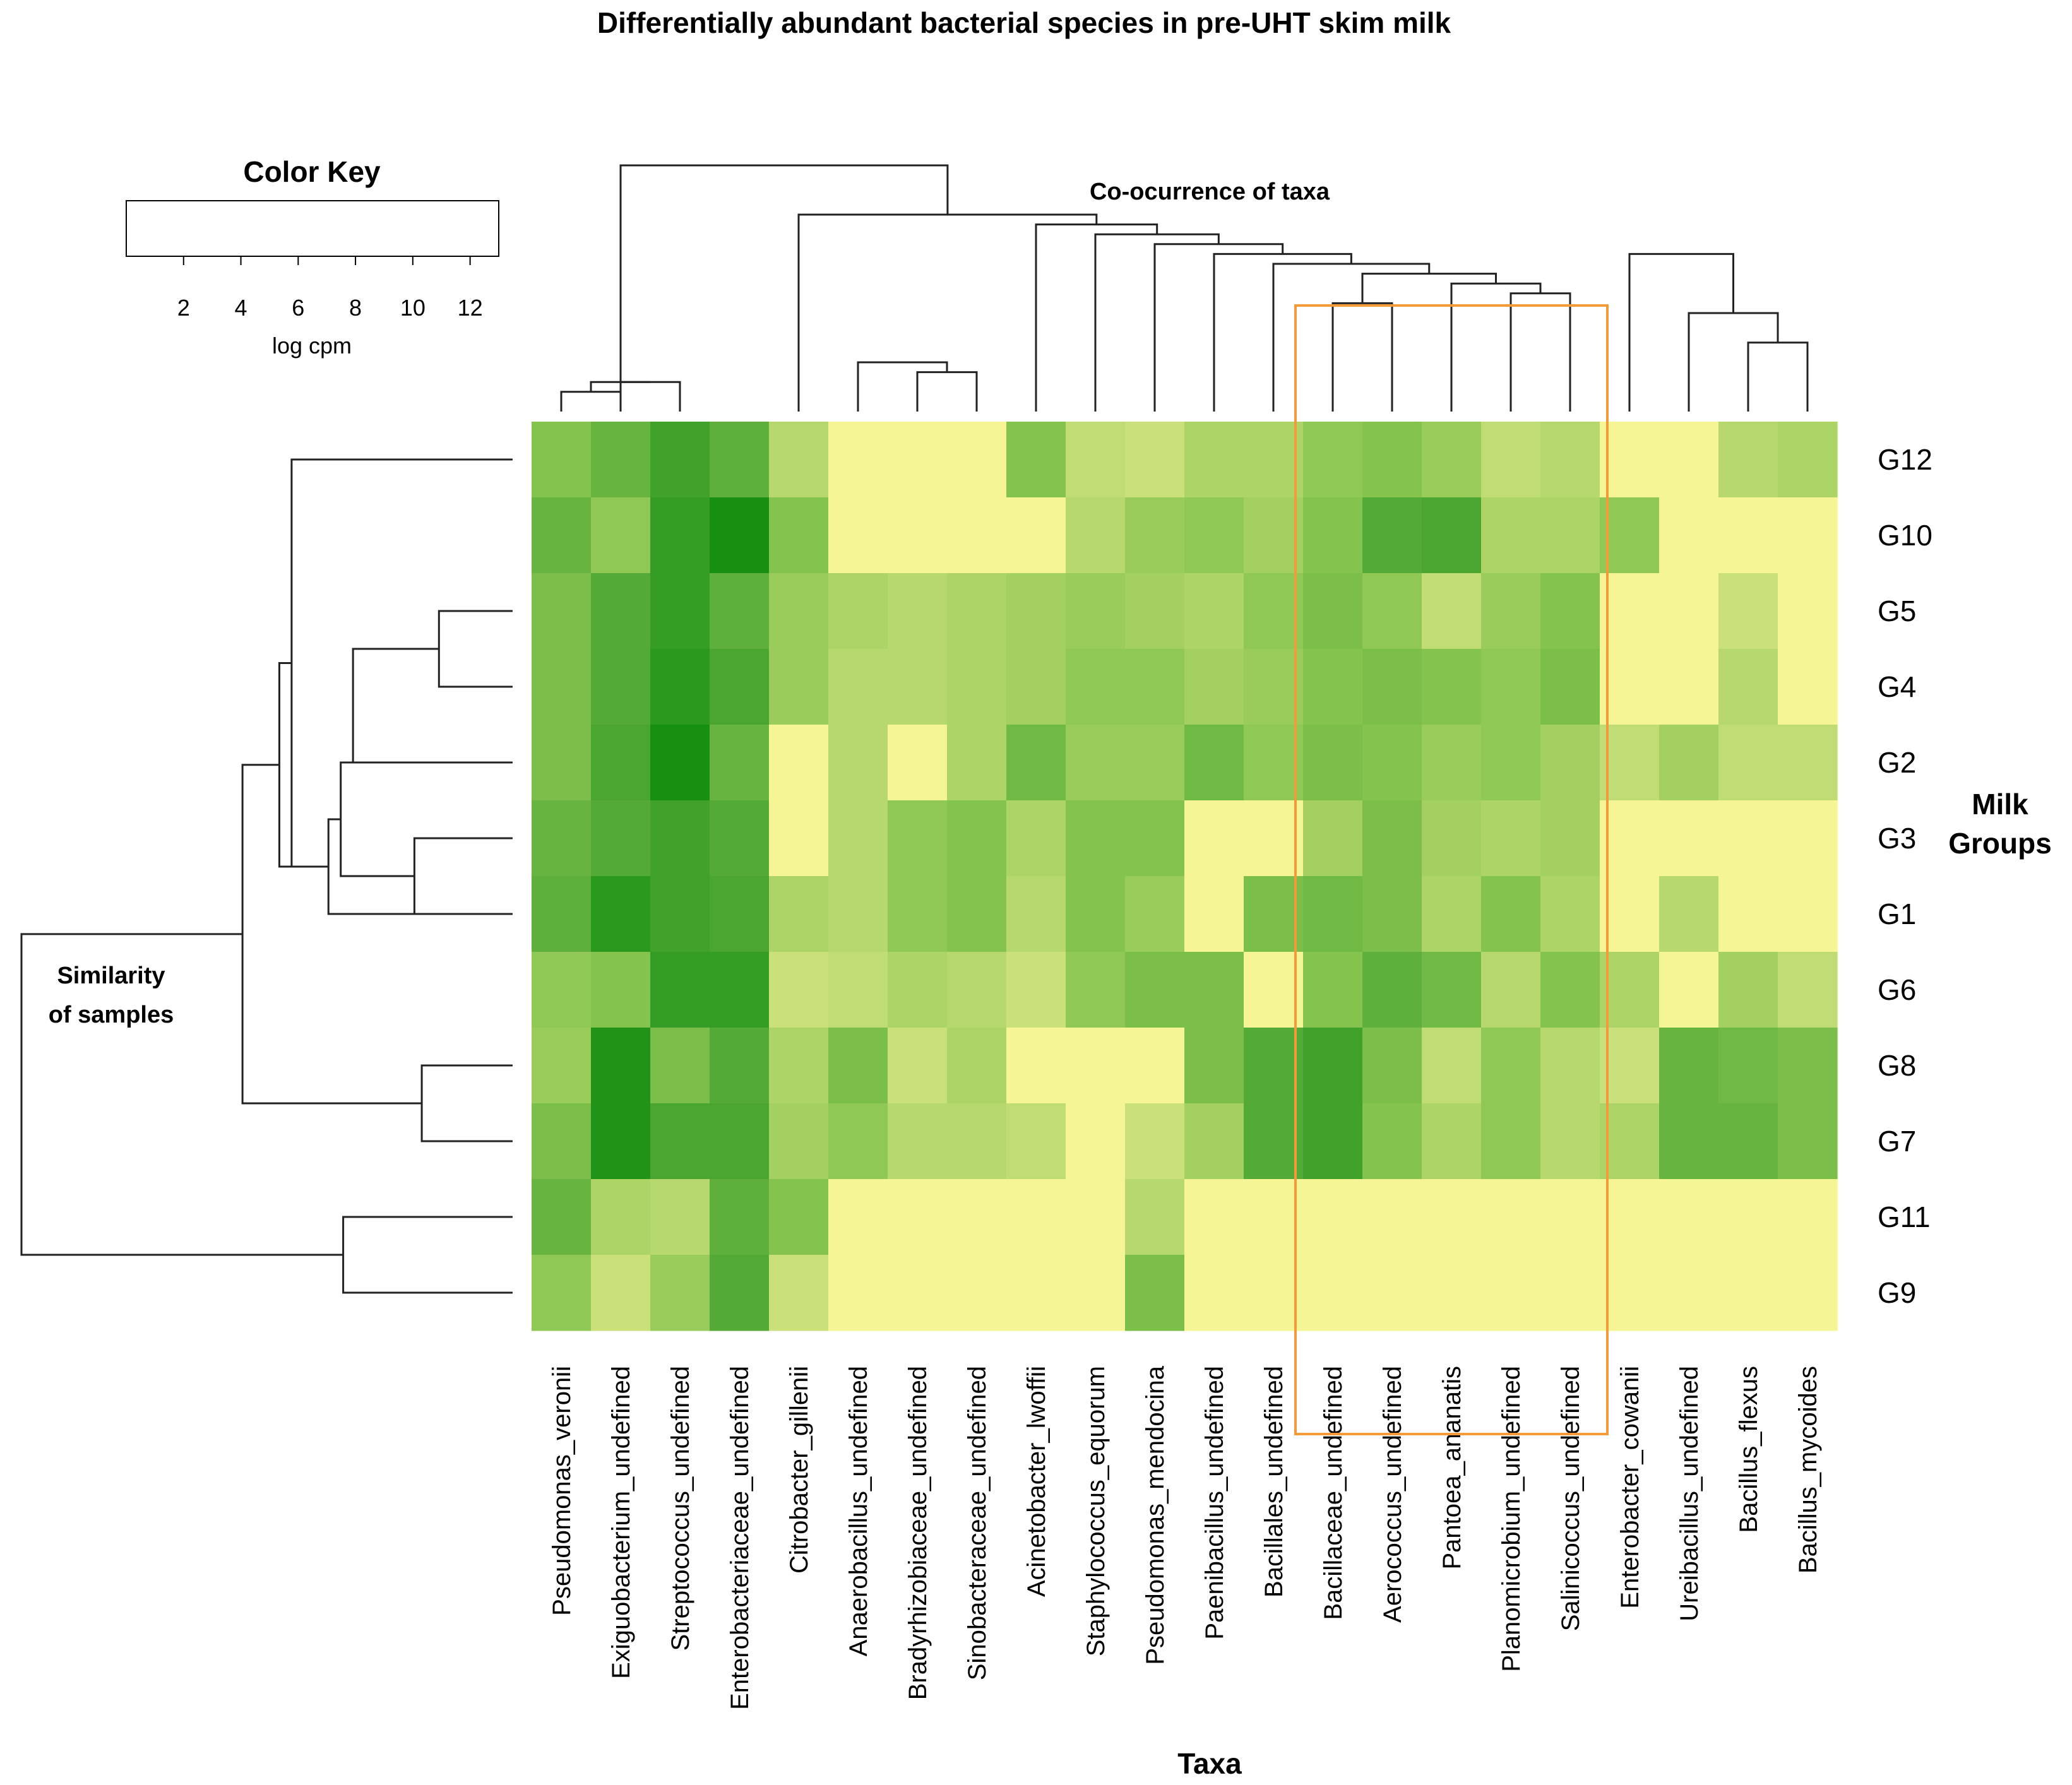 The height and width of the screenshot is (1785, 2072). What do you see at coordinates (1897, 762) in the screenshot?
I see `group-label: G2` at bounding box center [1897, 762].